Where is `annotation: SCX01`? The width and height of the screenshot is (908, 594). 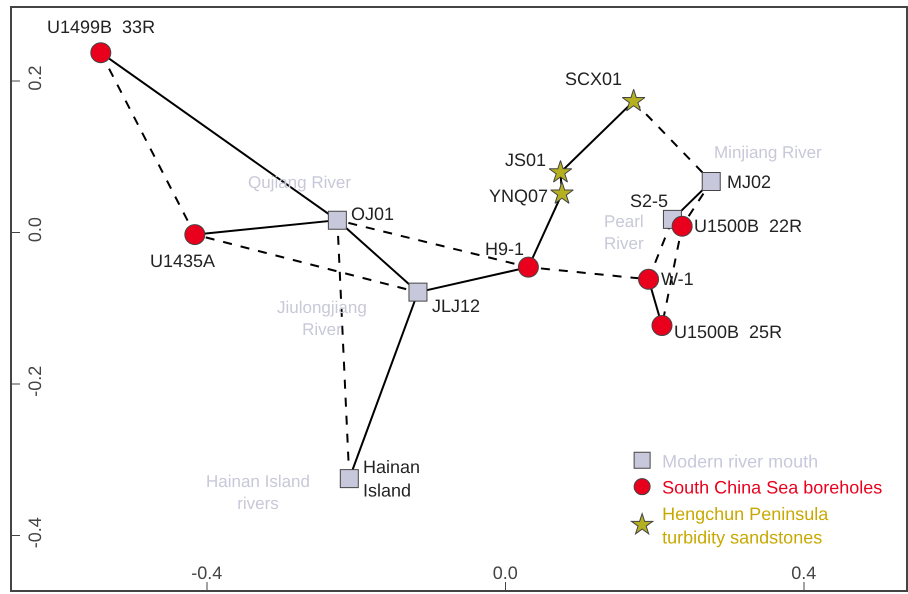
annotation: SCX01 is located at coordinates (593, 79).